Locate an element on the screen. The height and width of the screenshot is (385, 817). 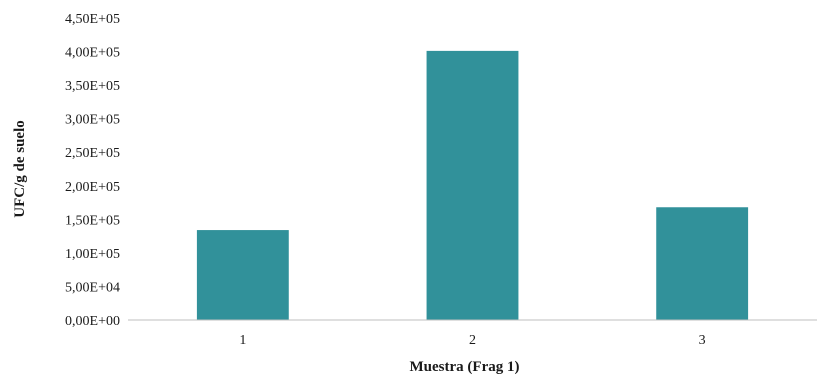
x-tick-label: 2 is located at coordinates (472, 340).